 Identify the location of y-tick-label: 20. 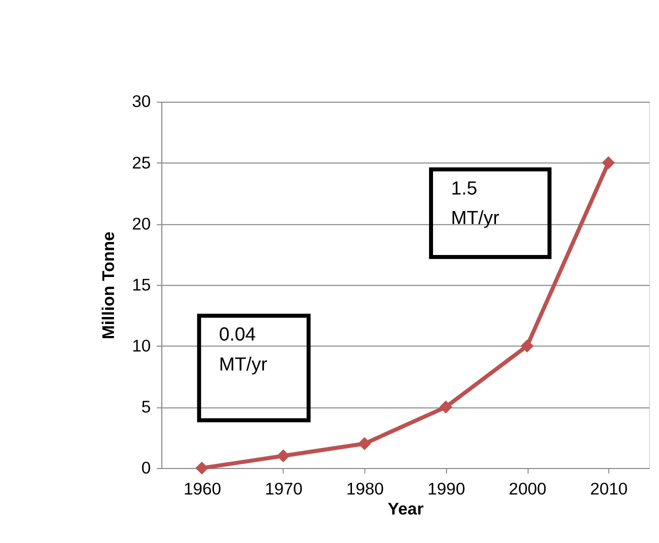
(141, 224).